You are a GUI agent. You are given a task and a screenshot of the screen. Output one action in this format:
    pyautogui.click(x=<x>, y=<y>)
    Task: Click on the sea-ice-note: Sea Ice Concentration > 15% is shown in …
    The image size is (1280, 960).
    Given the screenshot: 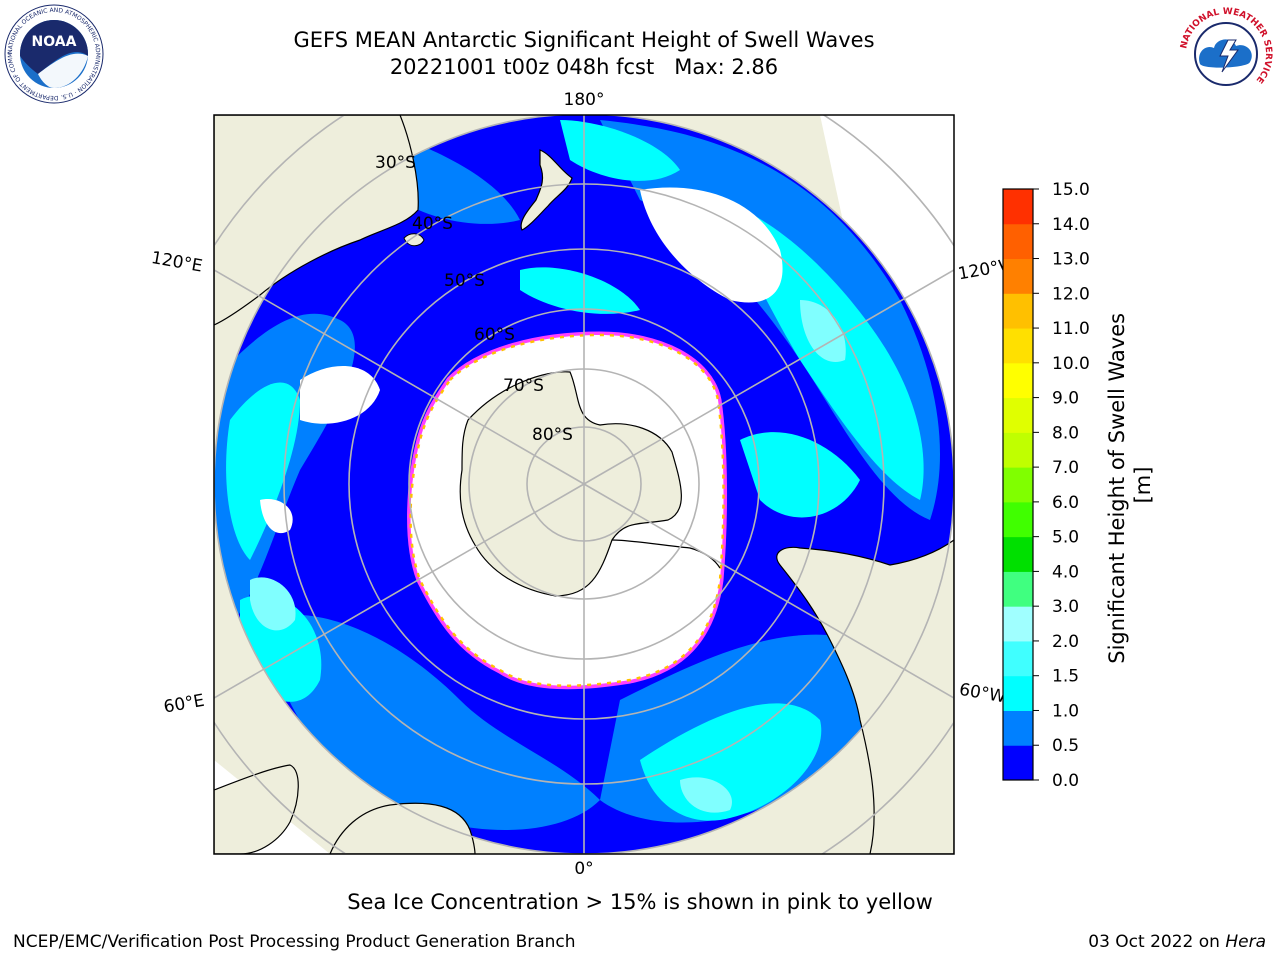 What is the action you would take?
    pyautogui.click(x=640, y=902)
    